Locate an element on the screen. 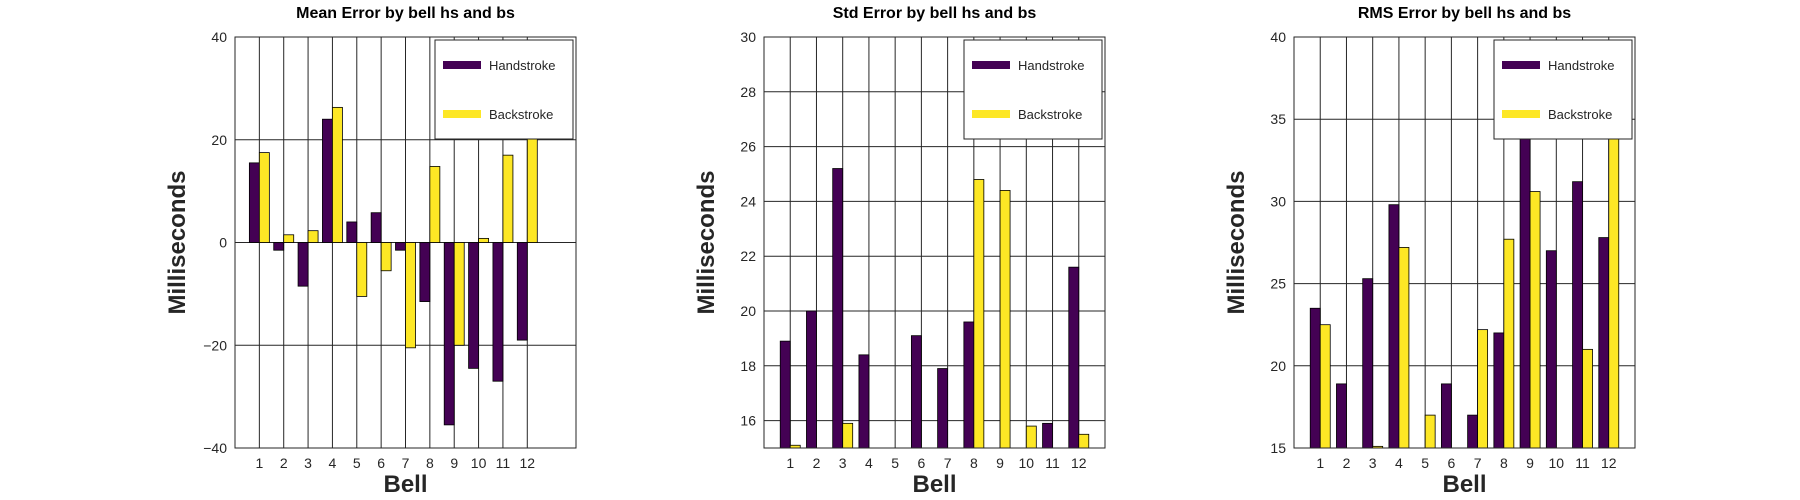 The width and height of the screenshot is (1800, 500). y-tick-label: 24 is located at coordinates (748, 201).